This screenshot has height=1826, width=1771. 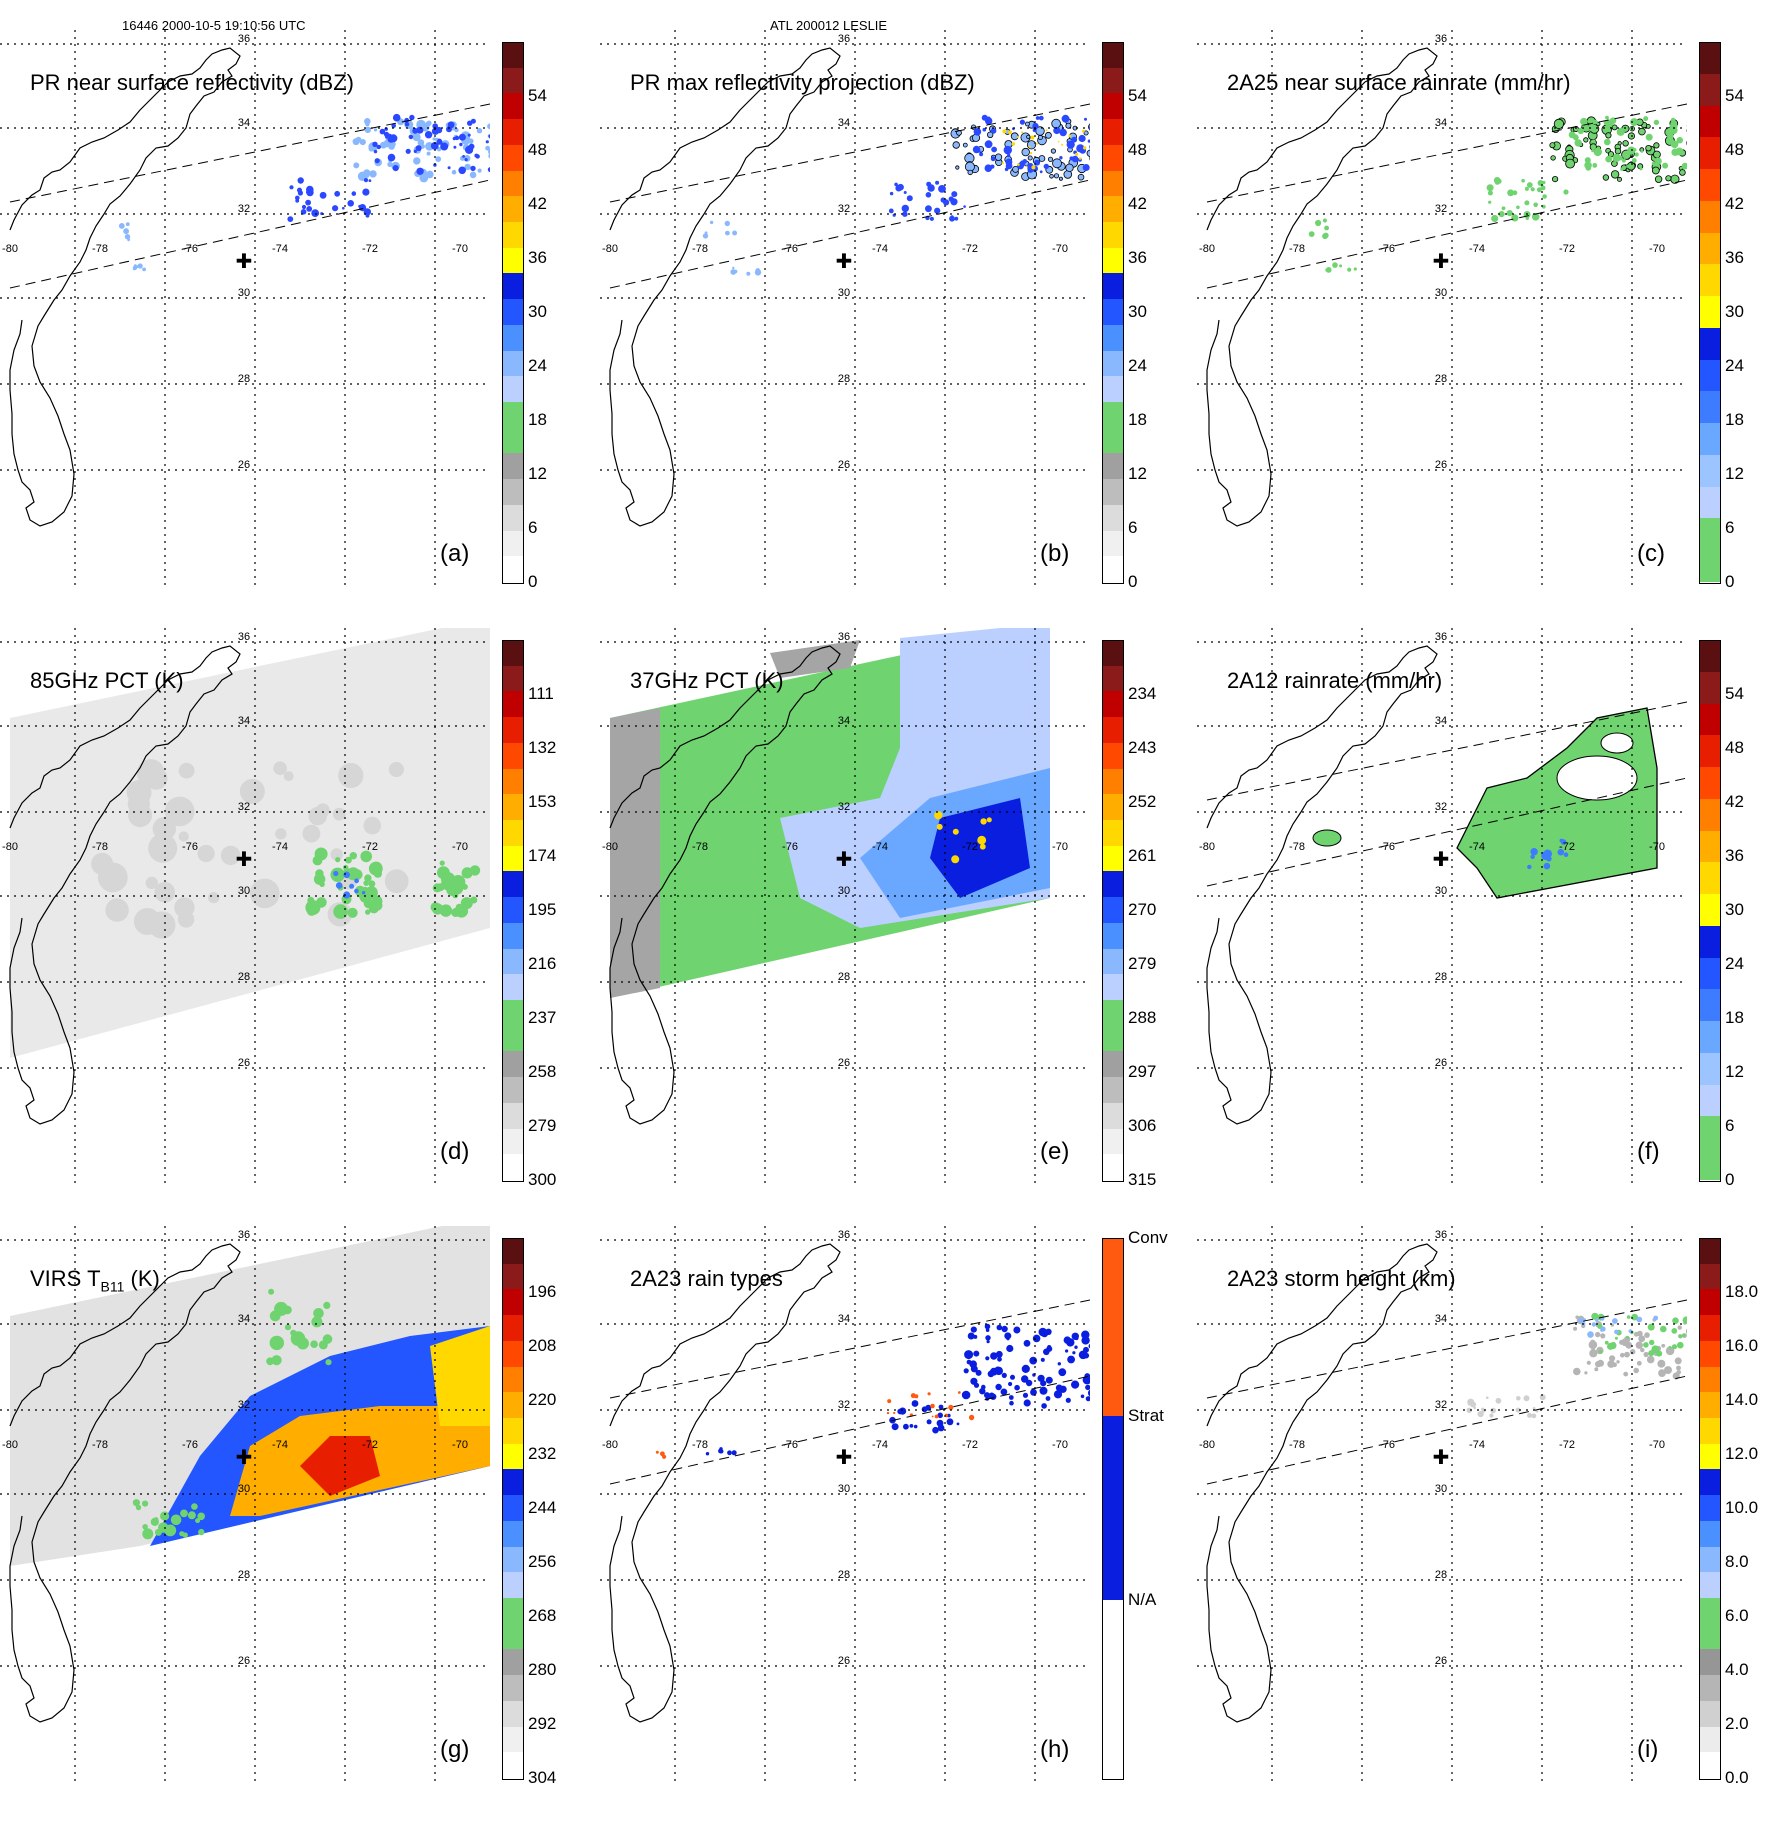 I want to click on lon-label: -74, so click(x=880, y=249).